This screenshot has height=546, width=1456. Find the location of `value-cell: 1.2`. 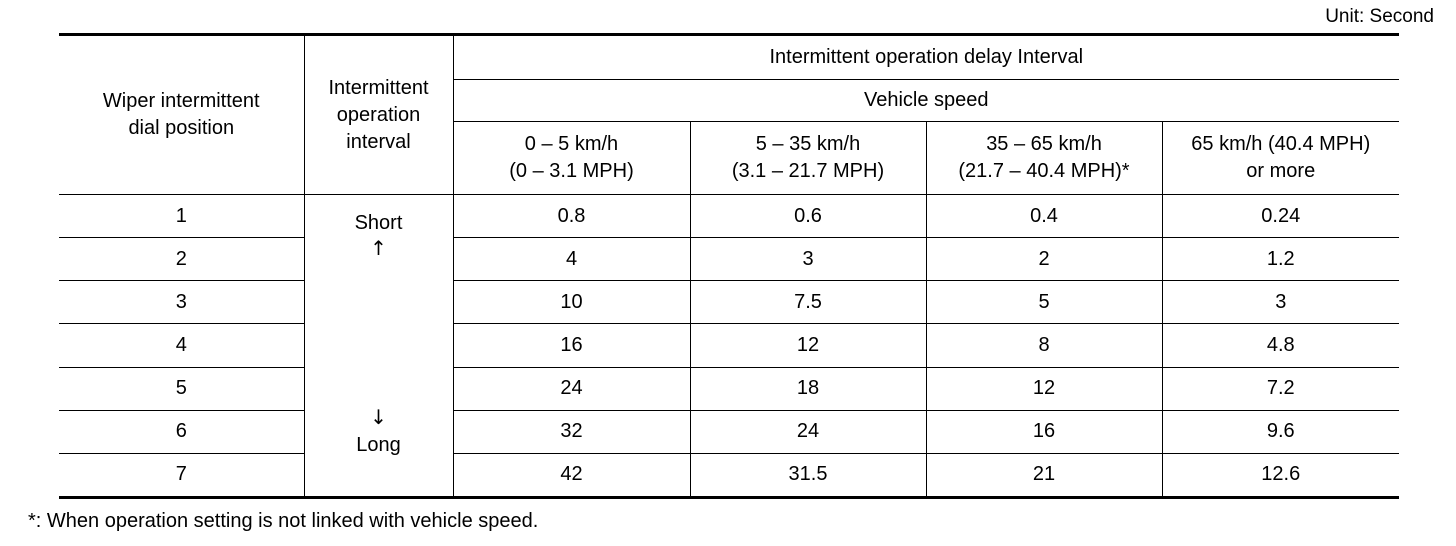

value-cell: 1.2 is located at coordinates (1280, 259).